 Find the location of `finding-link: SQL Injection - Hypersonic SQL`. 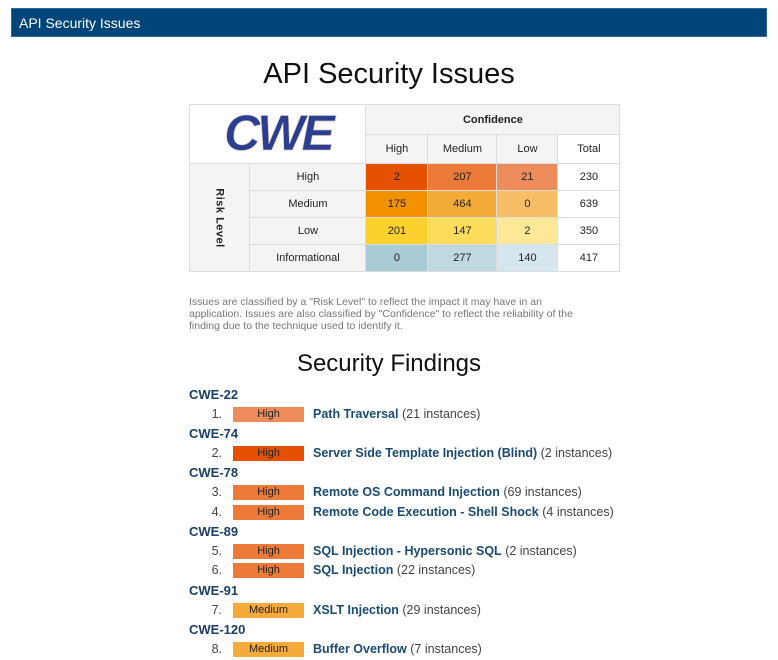

finding-link: SQL Injection - Hypersonic SQL is located at coordinates (407, 550).